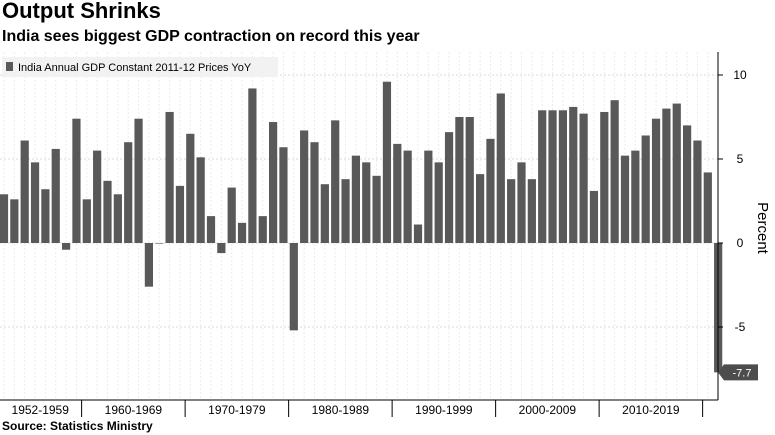 This screenshot has width=775, height=435. I want to click on y-tick-label: -5, so click(740, 327).